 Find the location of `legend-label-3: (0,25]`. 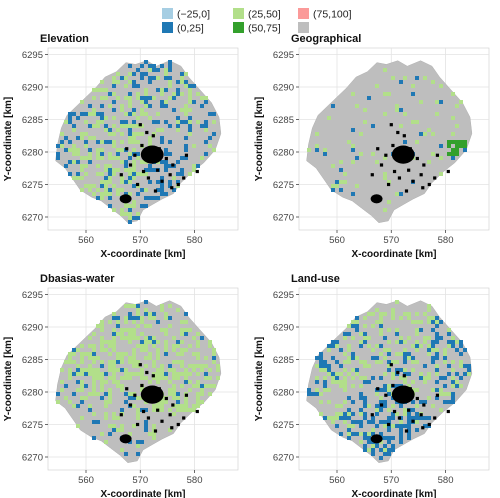

legend-label-3: (0,25] is located at coordinates (190, 29).